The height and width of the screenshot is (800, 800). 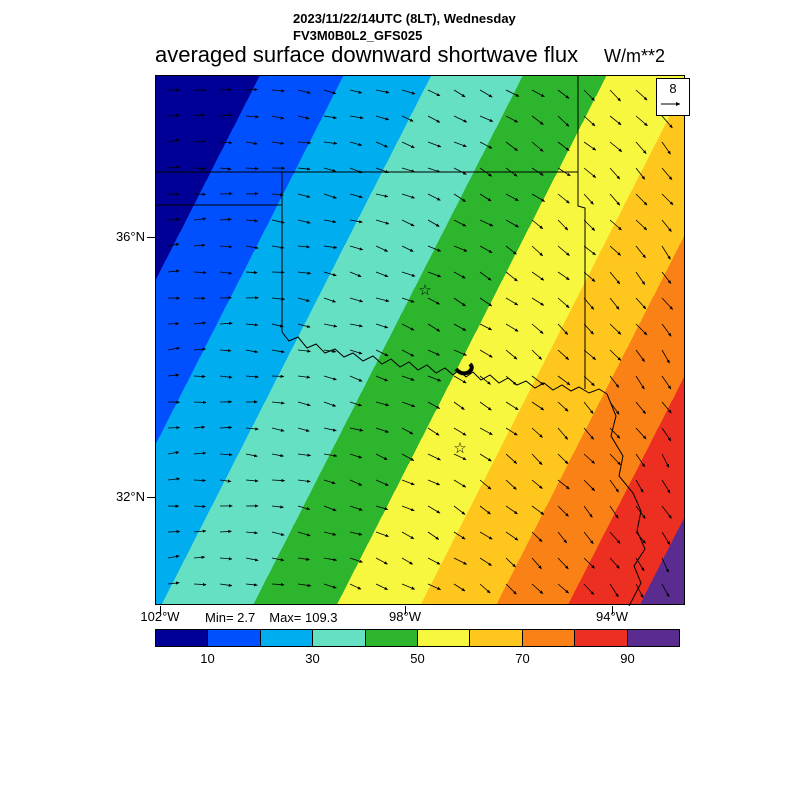 What do you see at coordinates (673, 88) in the screenshot?
I see `reference-vector-value: 8` at bounding box center [673, 88].